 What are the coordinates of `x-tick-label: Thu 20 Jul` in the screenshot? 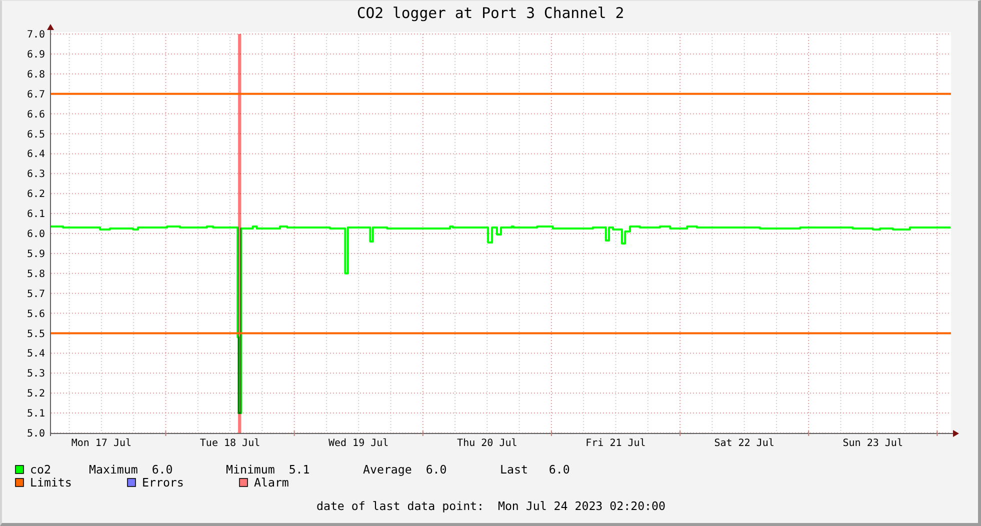 It's located at (487, 443).